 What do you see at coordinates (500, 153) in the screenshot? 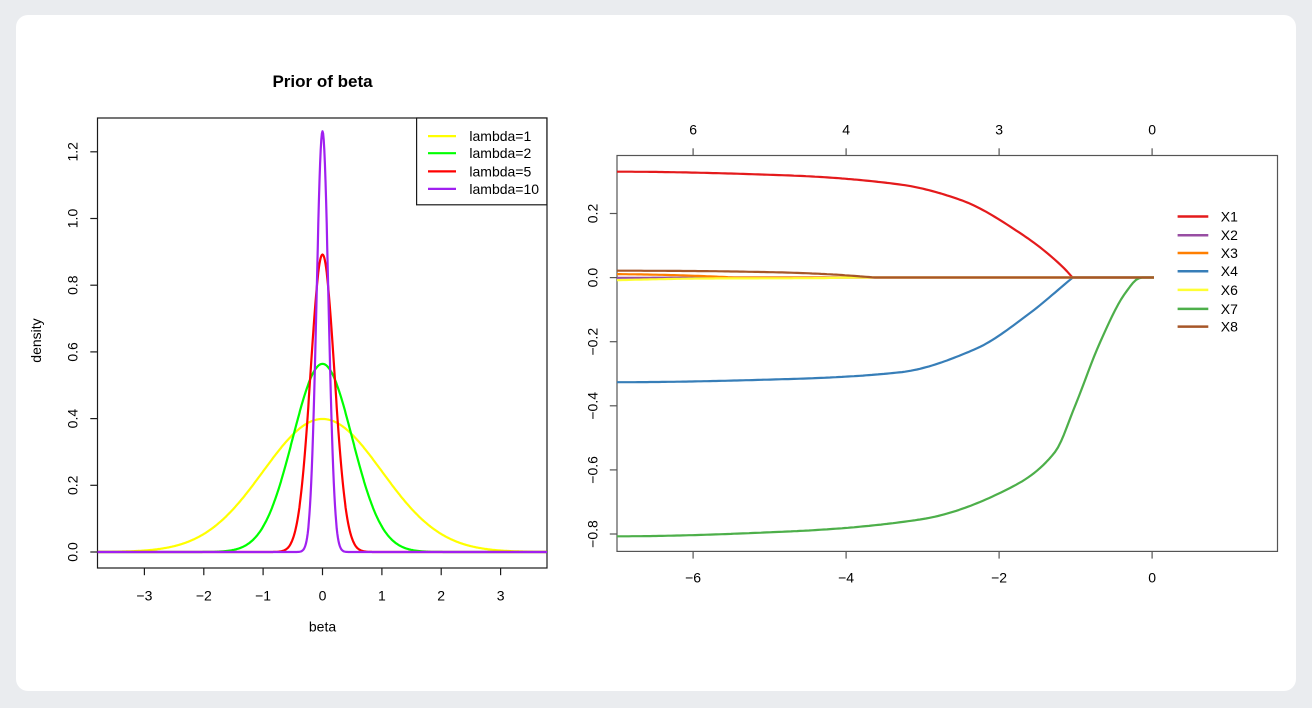
I see `svg-text: lambda=2` at bounding box center [500, 153].